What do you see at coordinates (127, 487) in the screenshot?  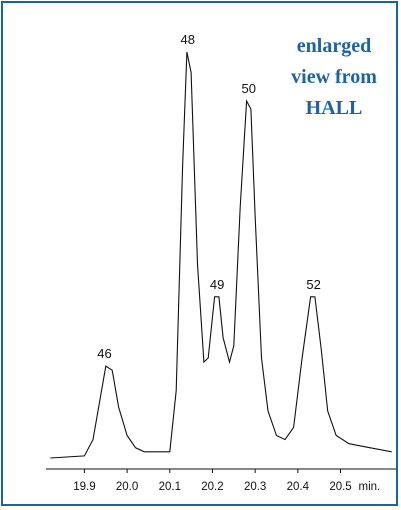 I see `x-tick-label: 20.0` at bounding box center [127, 487].